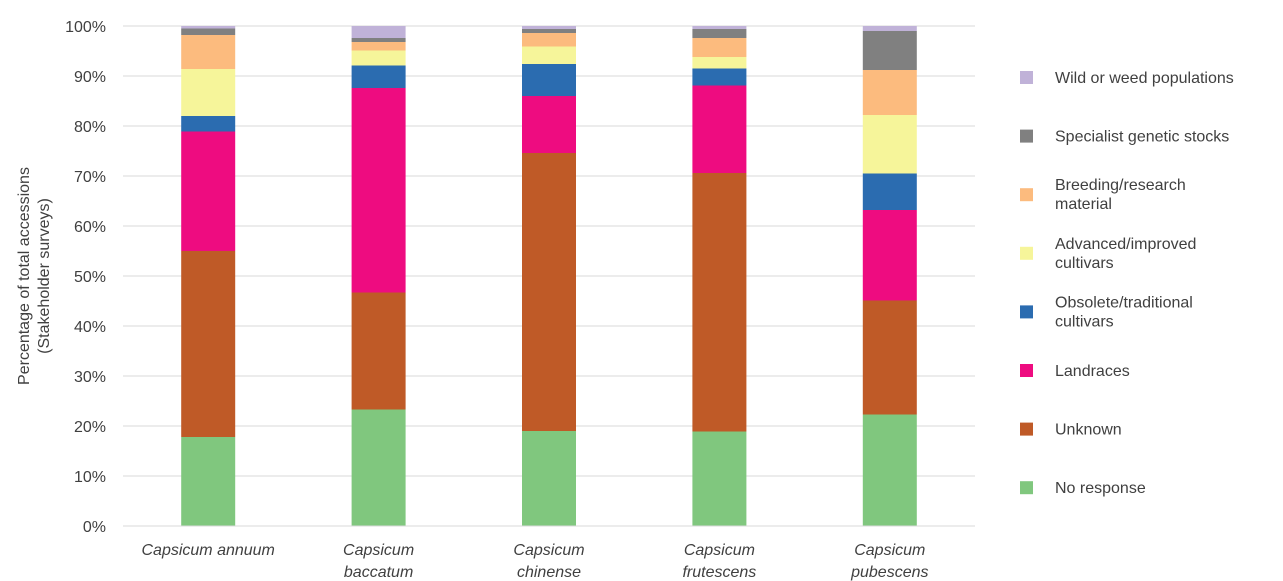  I want to click on legend-label: Specialist genetic stocks, so click(1142, 137).